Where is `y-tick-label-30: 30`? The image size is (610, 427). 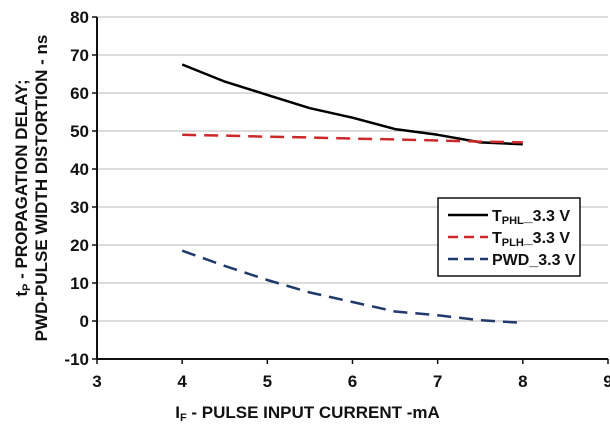
y-tick-label-30: 30 is located at coordinates (79, 207).